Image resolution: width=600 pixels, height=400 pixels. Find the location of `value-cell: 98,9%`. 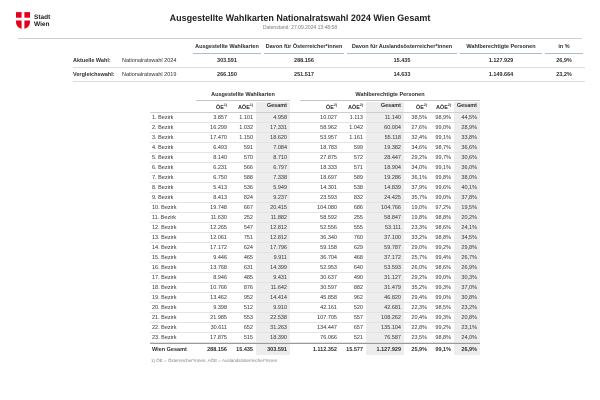

value-cell: 98,9% is located at coordinates (443, 117).